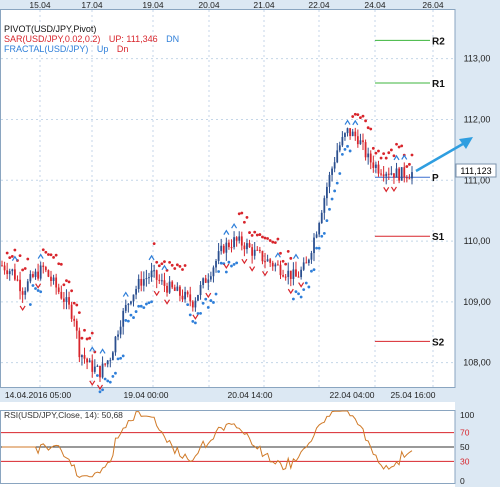 This screenshot has height=487, width=500. What do you see at coordinates (352, 395) in the screenshot?
I see `bottom-date-label: 22.04 04:00` at bounding box center [352, 395].